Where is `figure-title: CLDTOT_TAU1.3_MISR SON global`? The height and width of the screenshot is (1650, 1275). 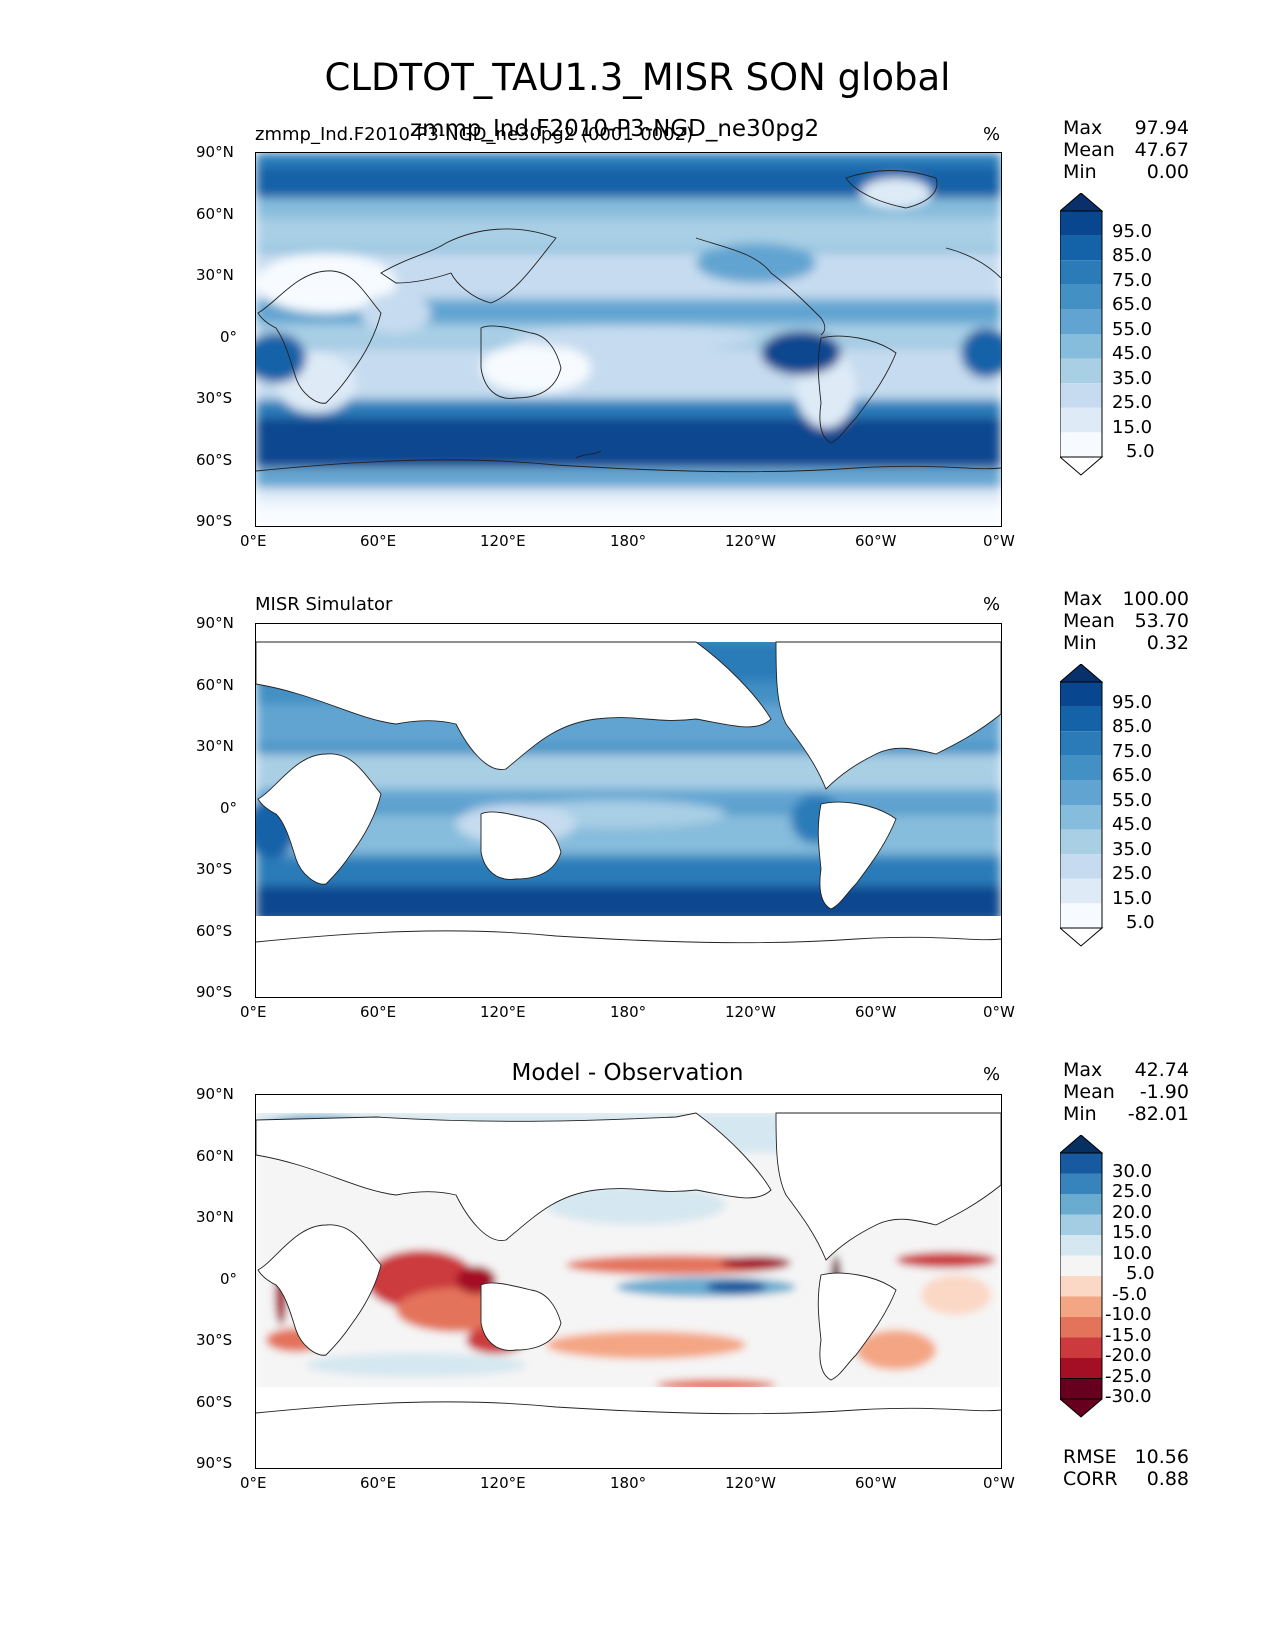 figure-title: CLDTOT_TAU1.3_MISR SON global is located at coordinates (637, 77).